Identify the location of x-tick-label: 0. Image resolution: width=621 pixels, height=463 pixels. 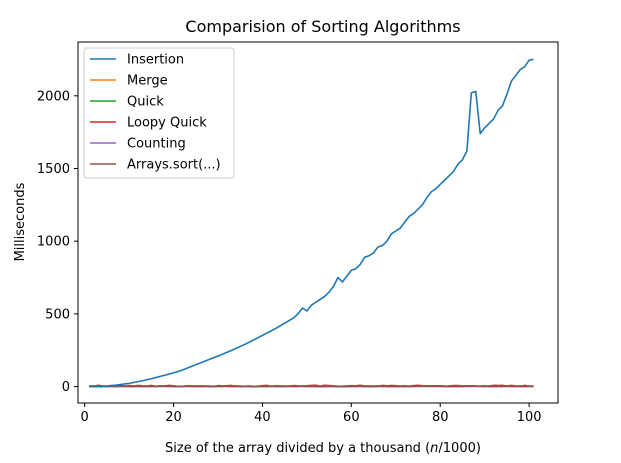
(85, 417).